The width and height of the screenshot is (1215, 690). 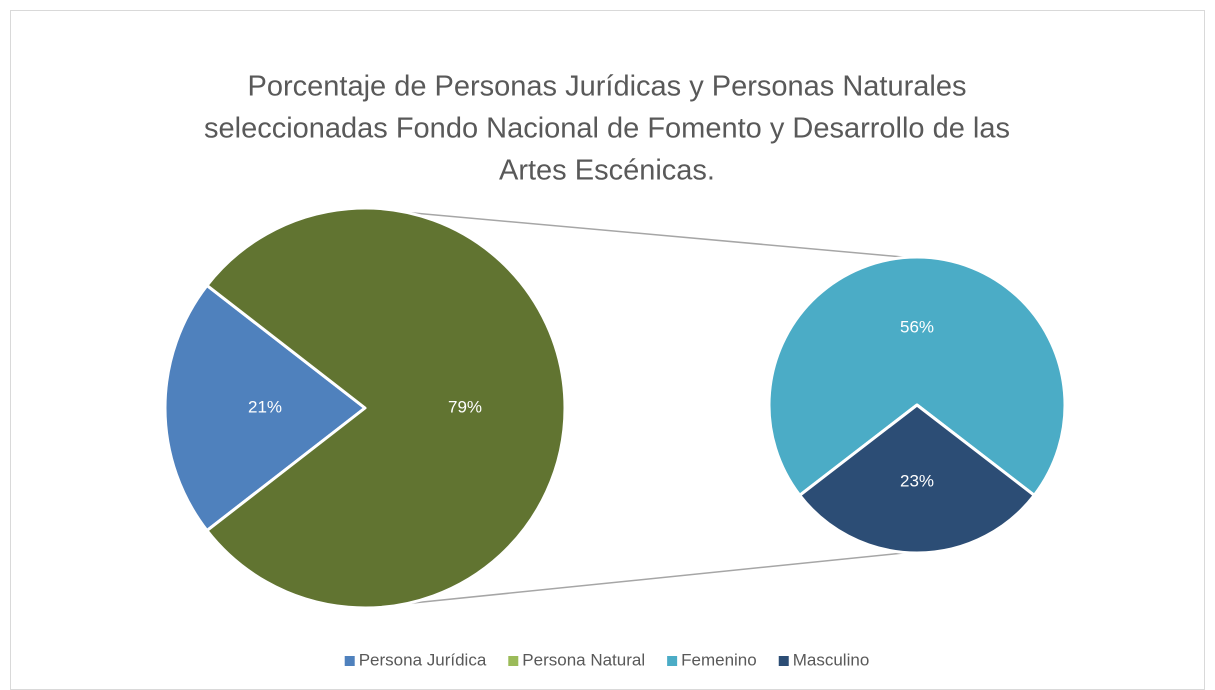 What do you see at coordinates (719, 659) in the screenshot?
I see `legend-label: Femenino` at bounding box center [719, 659].